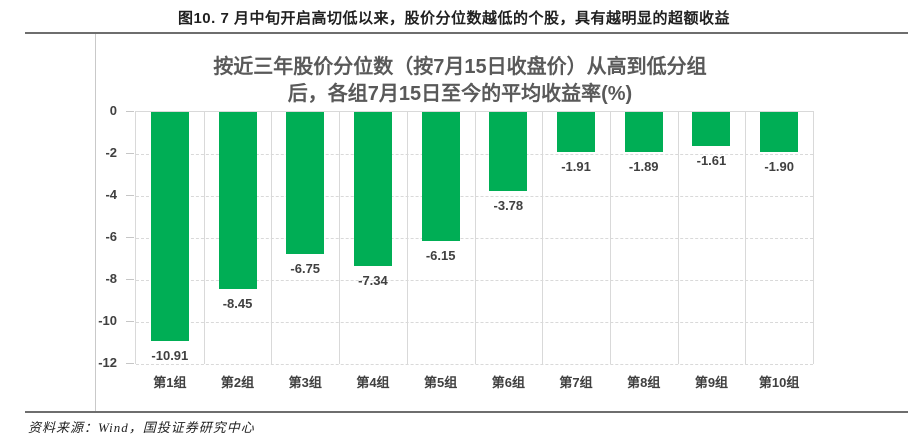  I want to click on bar-value-label: -6.75, so click(305, 268).